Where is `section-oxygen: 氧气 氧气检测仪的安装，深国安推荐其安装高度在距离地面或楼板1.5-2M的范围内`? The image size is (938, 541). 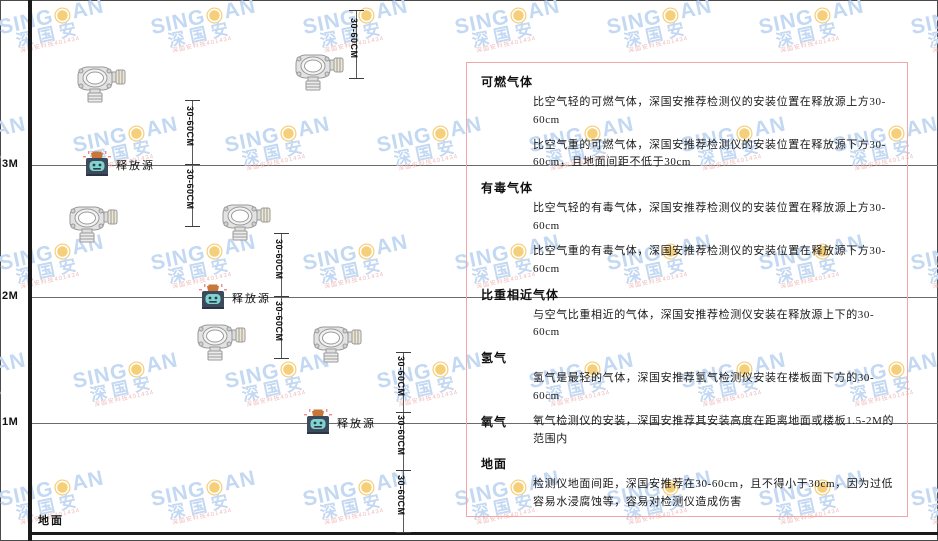
section-oxygen: 氧气 氧气检测仪的安装，深国安推荐其安装高度在距离地面或楼板1.5-2M的范围内 is located at coordinates (688, 431).